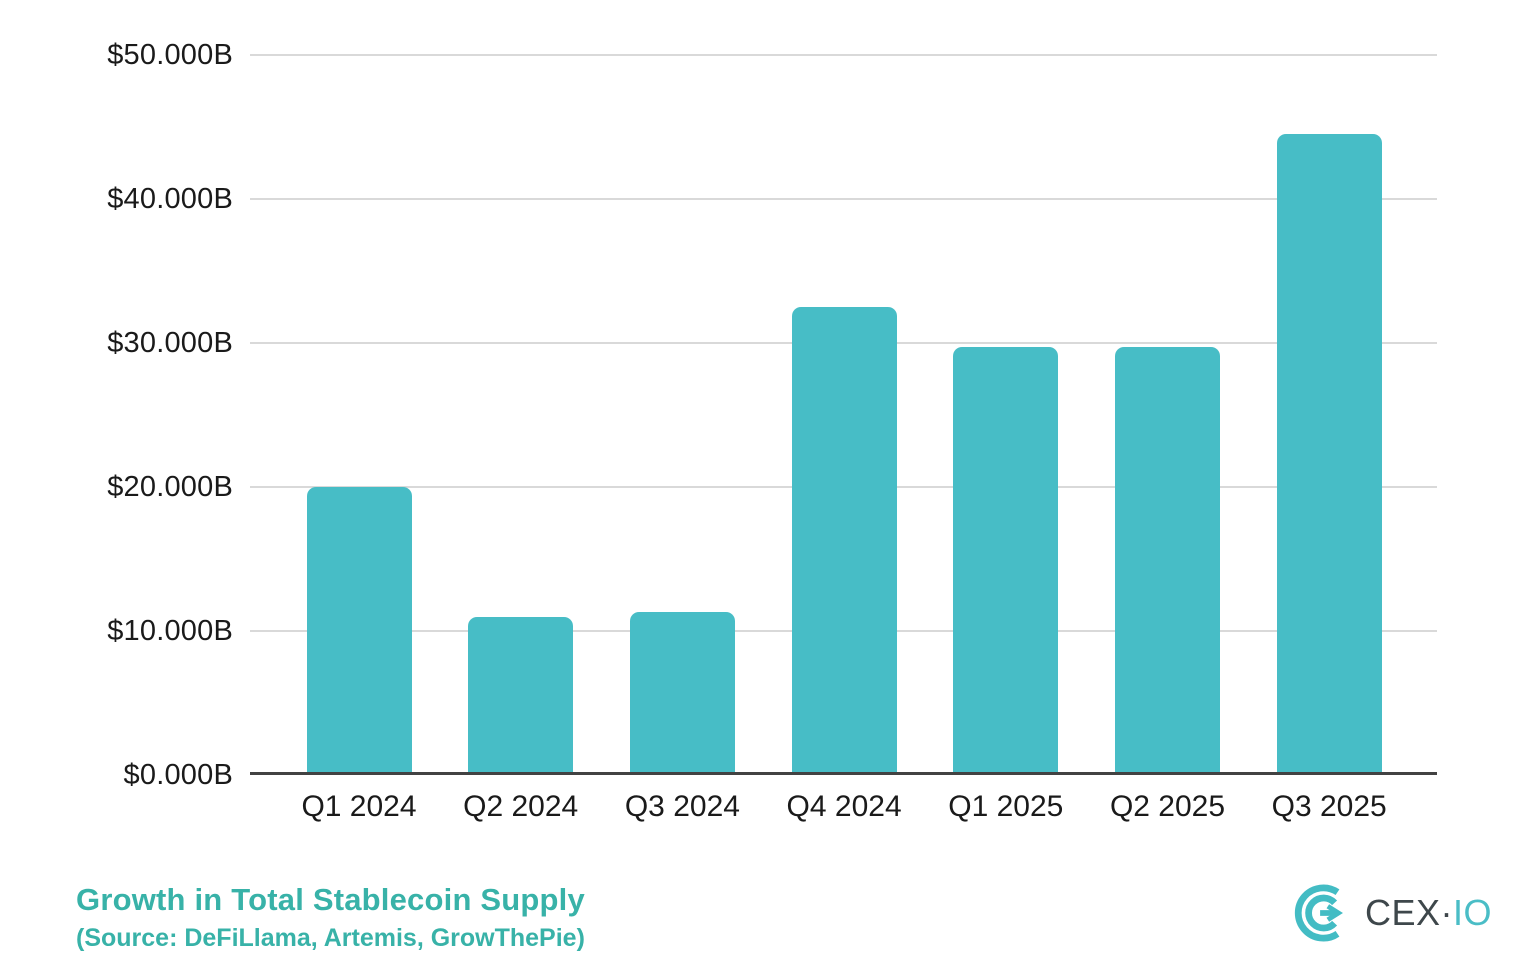 The image size is (1536, 970). I want to click on bar-q1-2025, so click(1006, 561).